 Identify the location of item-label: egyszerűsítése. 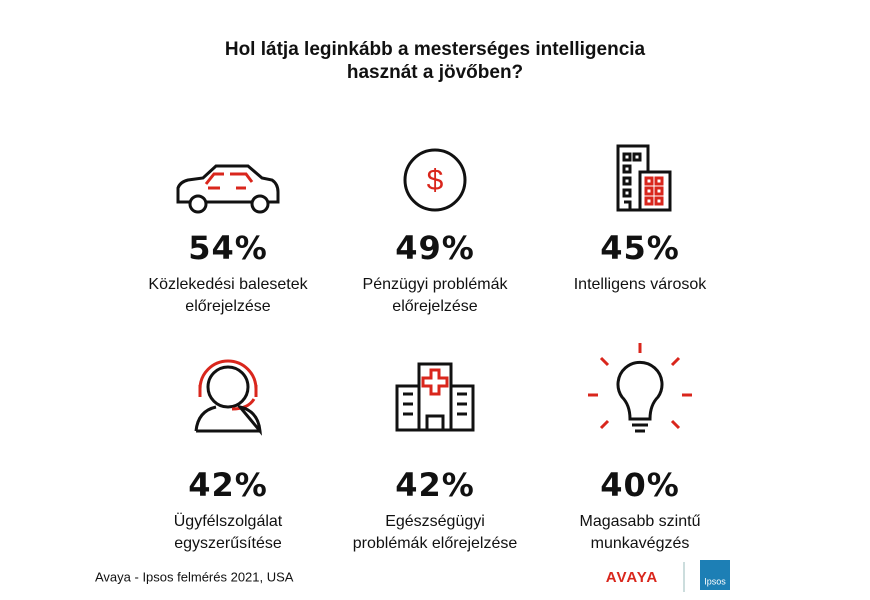
(228, 543).